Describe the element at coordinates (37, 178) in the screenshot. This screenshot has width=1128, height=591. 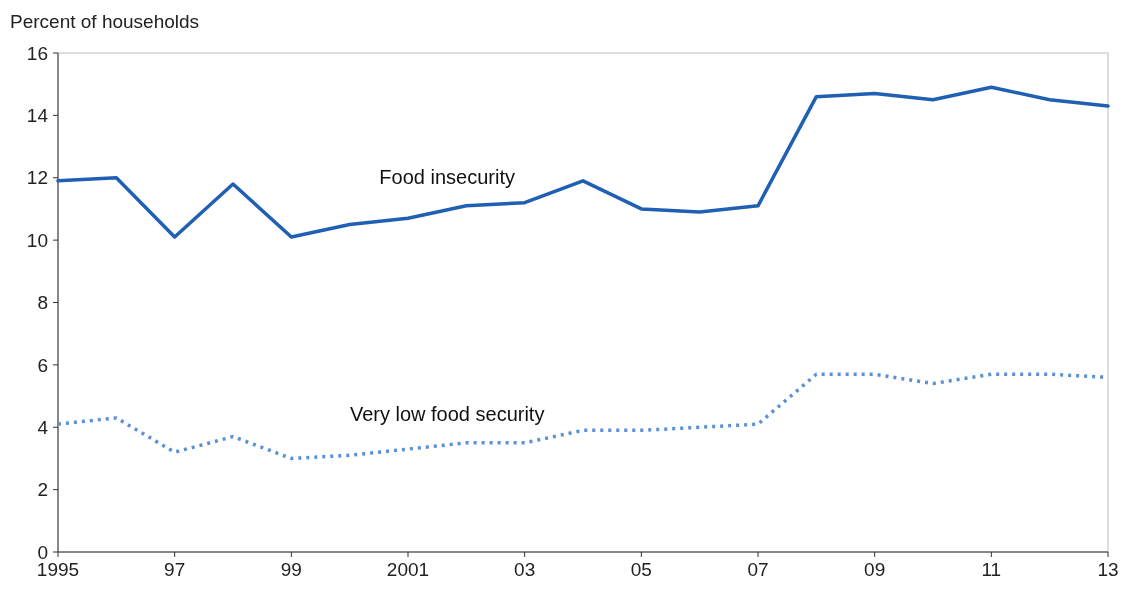
I see `y-tick-label: 12` at that location.